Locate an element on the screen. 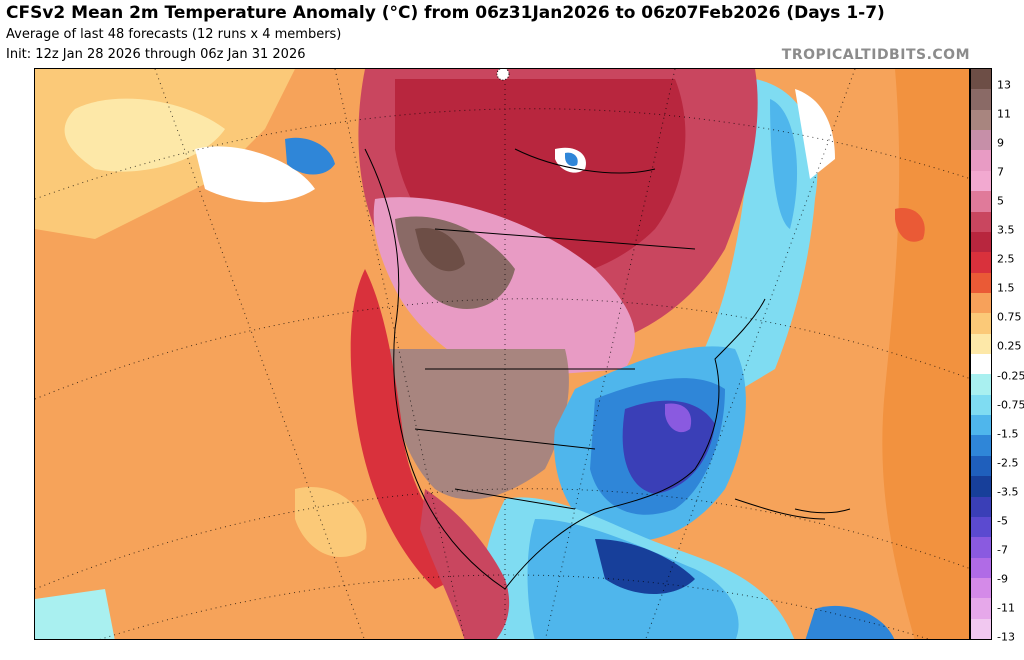 Image resolution: width=1024 pixels, height=660 pixels. colorbar-tick-label: -0.25 is located at coordinates (1010, 376).